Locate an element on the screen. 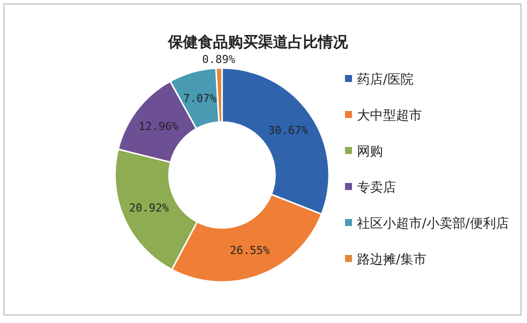 This screenshot has height=323, width=527. data-label: 26.55% is located at coordinates (250, 250).